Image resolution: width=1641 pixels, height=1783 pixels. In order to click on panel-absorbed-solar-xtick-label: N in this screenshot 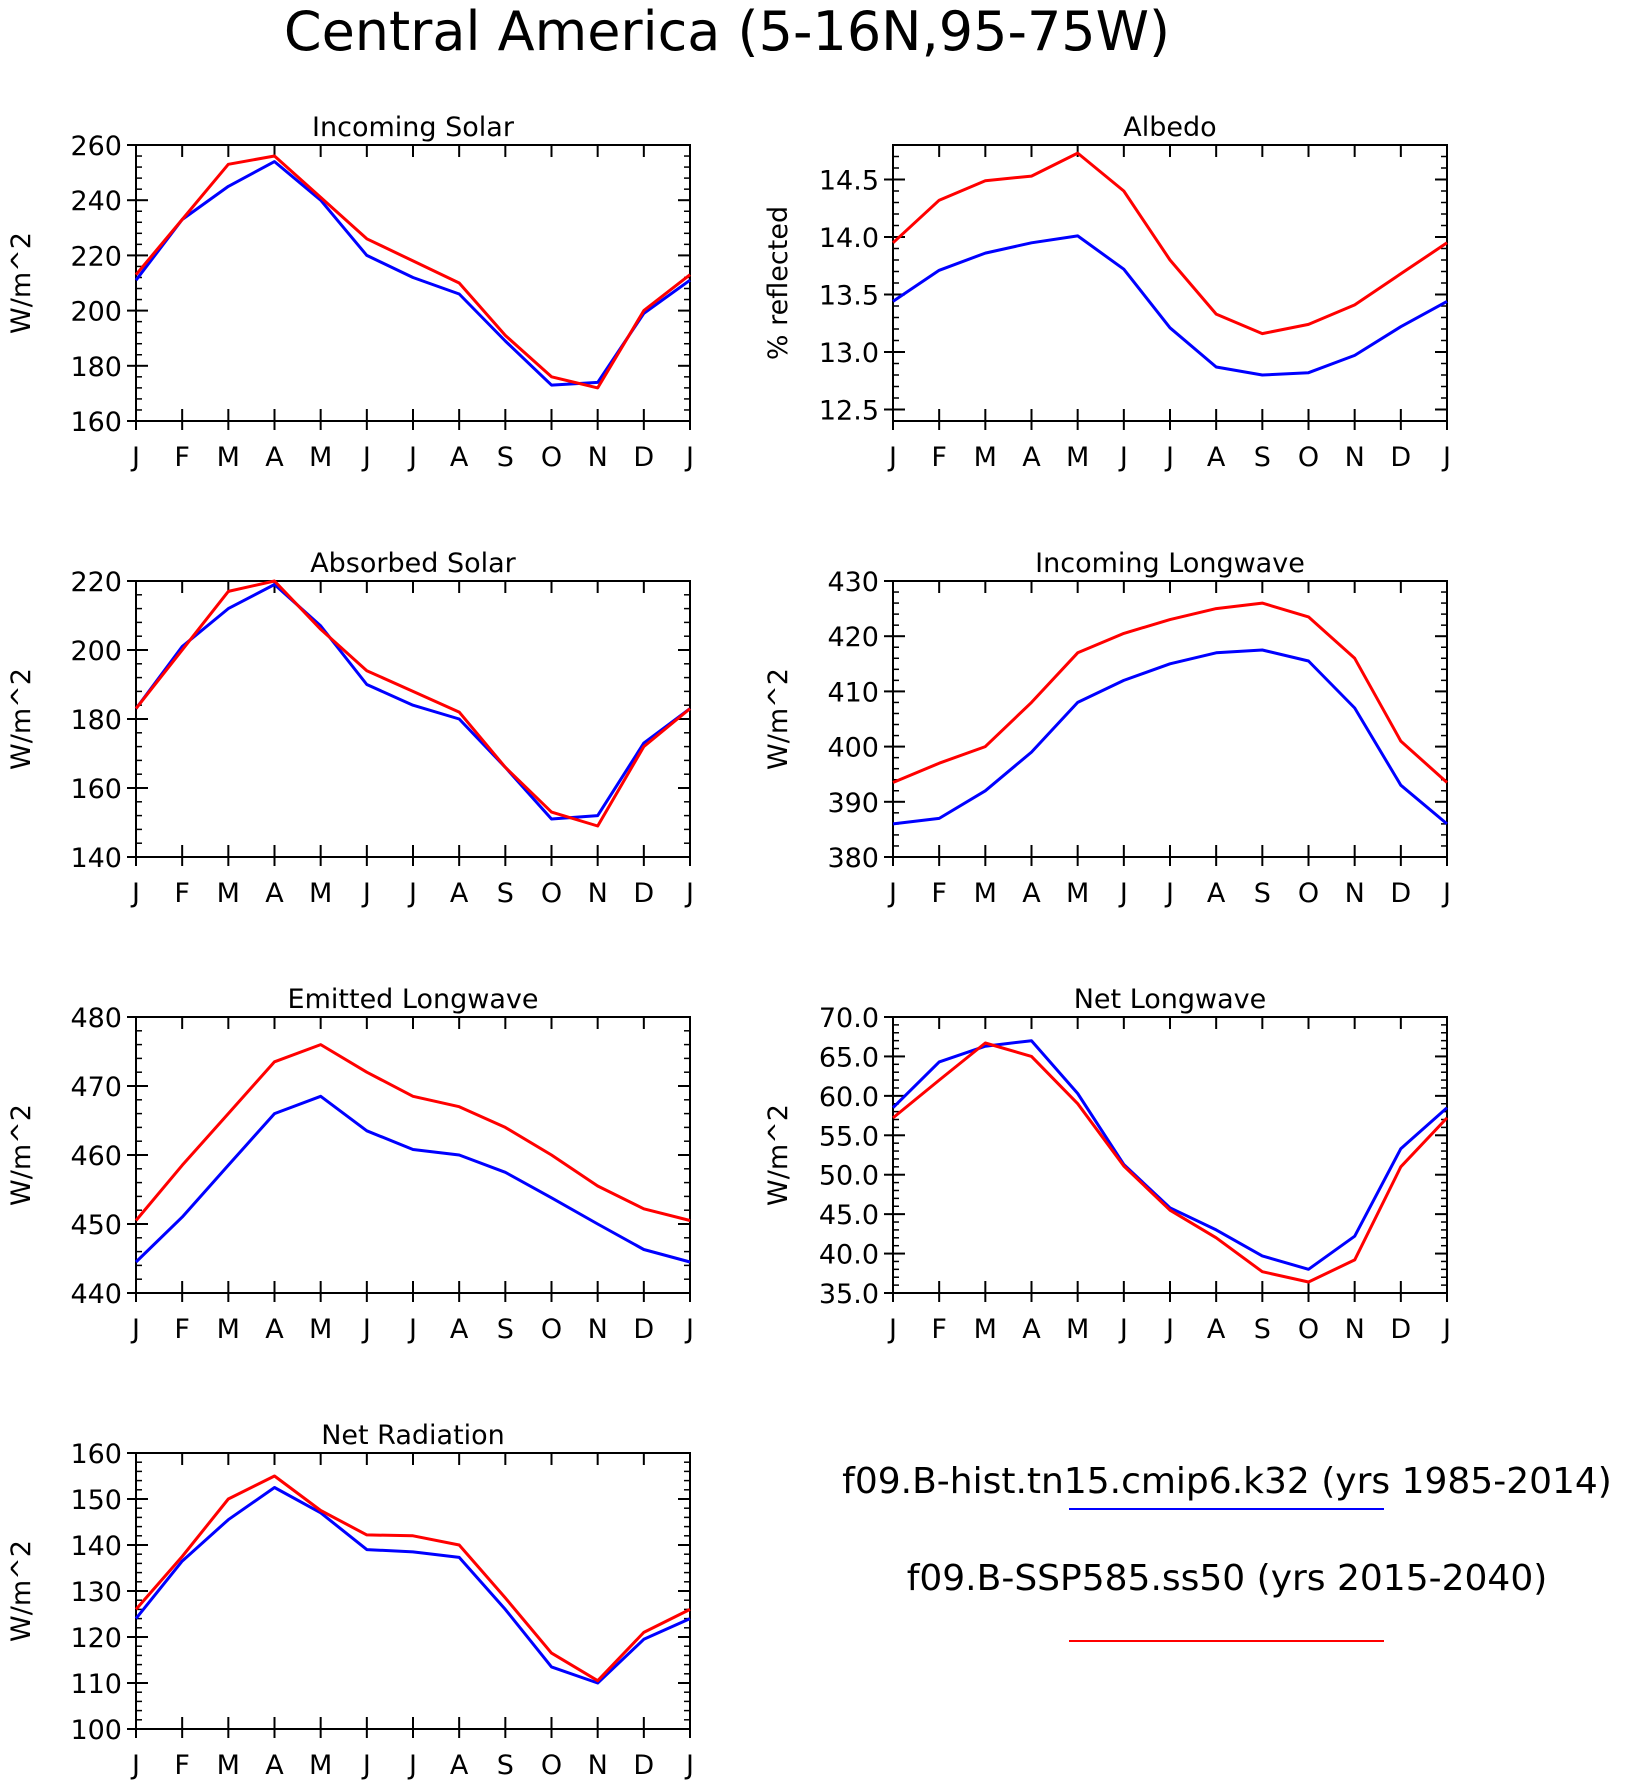, I will do `click(598, 893)`.